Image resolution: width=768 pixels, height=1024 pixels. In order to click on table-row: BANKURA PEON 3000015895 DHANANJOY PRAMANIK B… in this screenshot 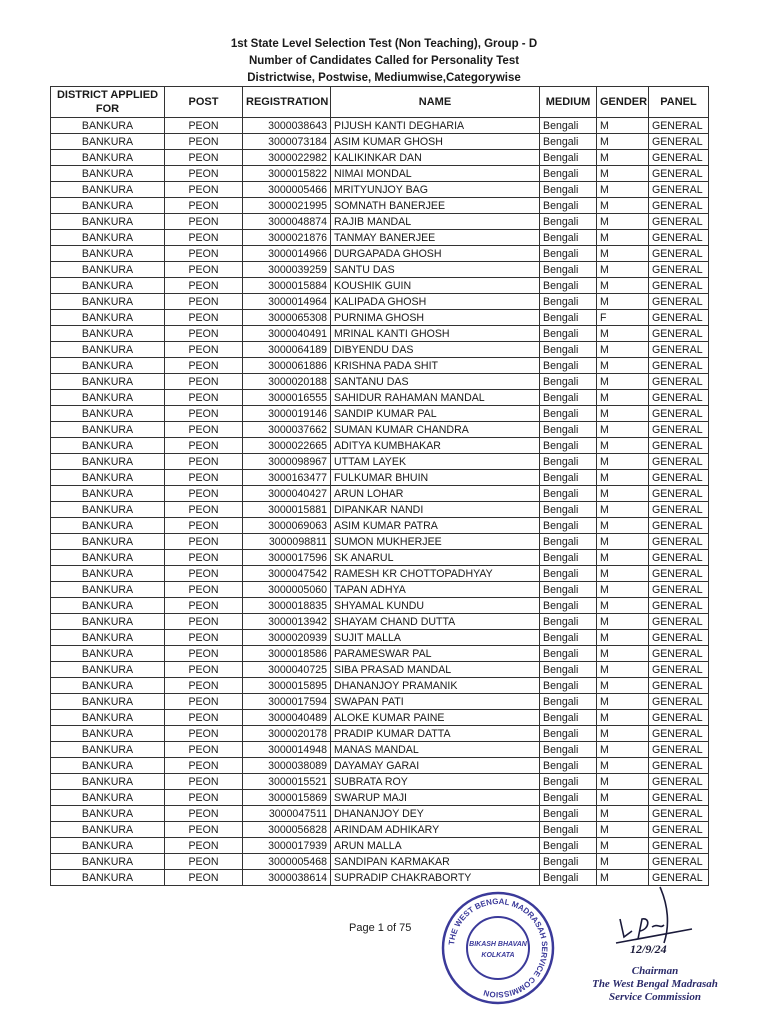, I will do `click(379, 685)`.